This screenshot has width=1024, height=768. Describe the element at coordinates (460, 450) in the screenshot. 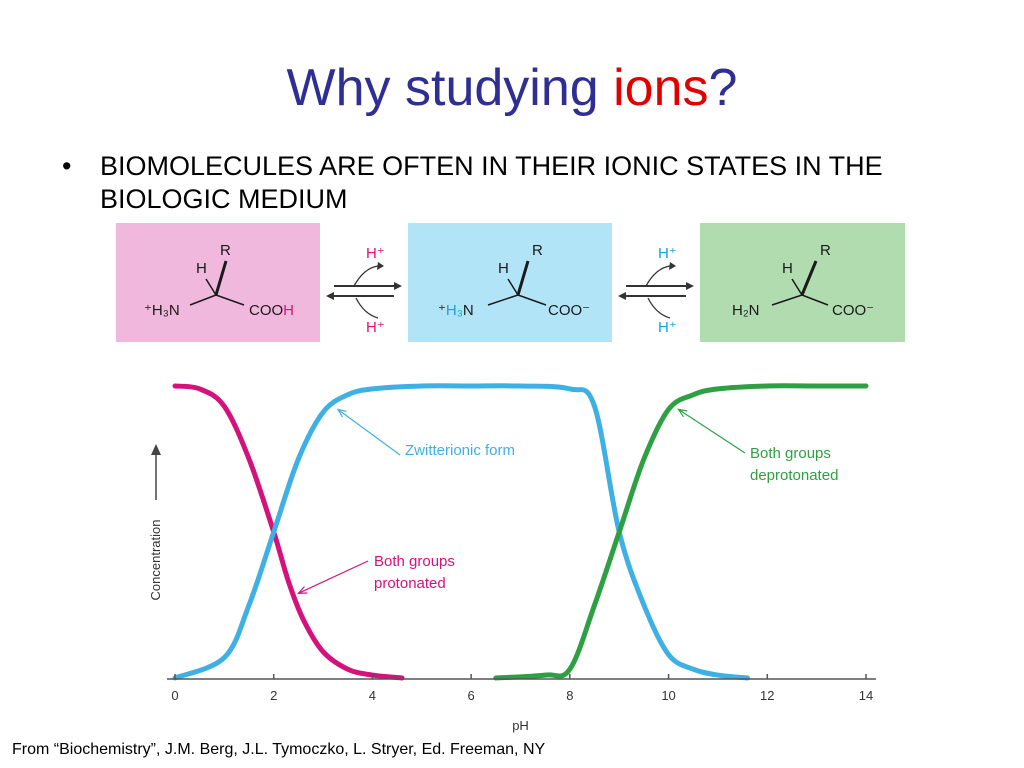

I see `annotation-label: Zwitterionic form` at that location.